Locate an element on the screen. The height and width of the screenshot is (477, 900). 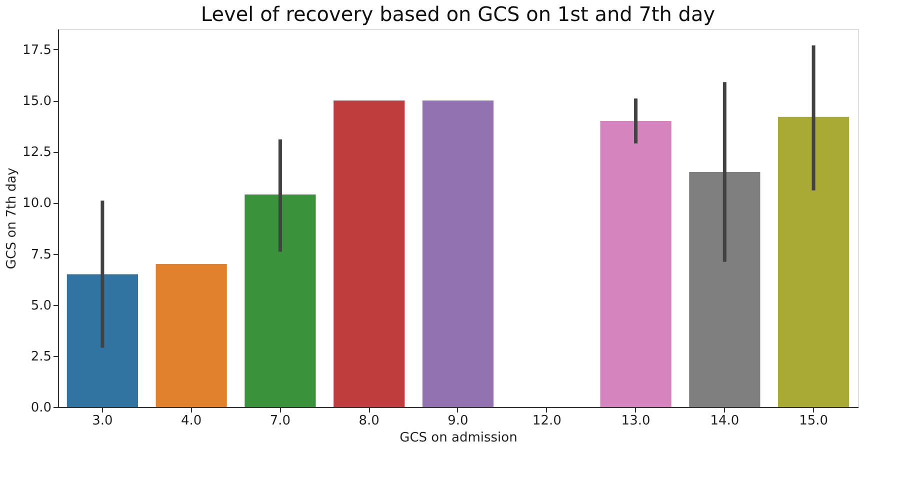
x-tick-label: 13.0 is located at coordinates (635, 421).